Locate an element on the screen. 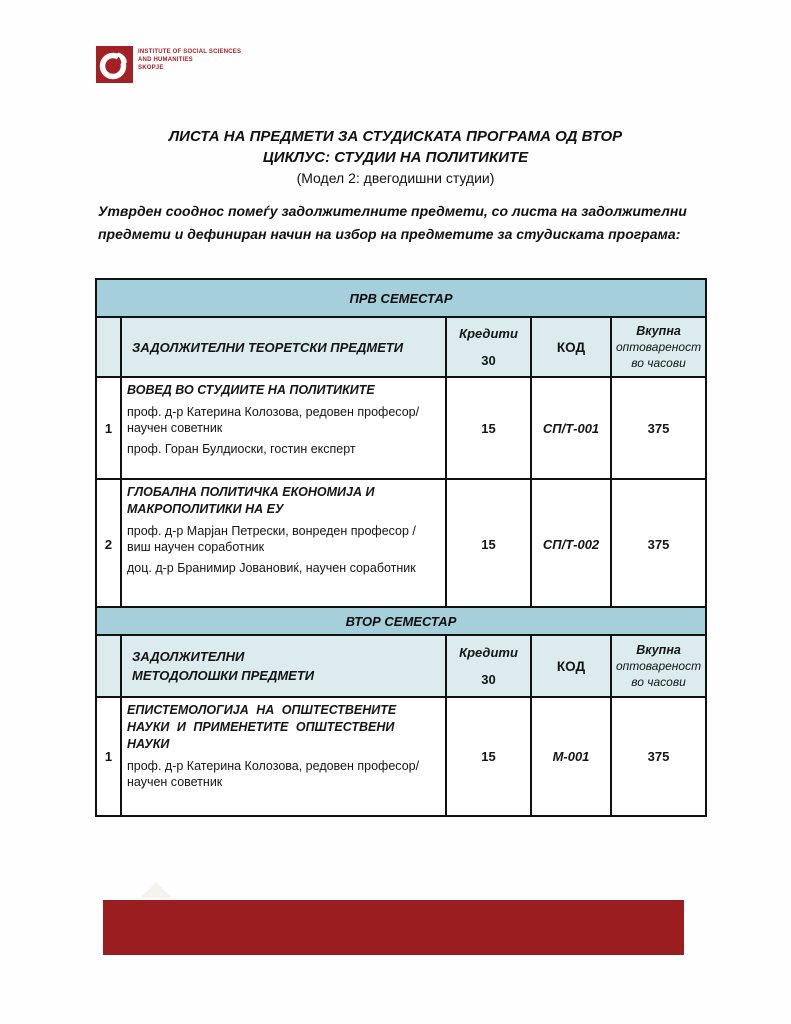 The height and width of the screenshot is (1024, 791). header-subjects-cell: ЗАДОЛЖИТЕЛНИ ТЕОРЕТСКИ ПРЕДМЕТИ is located at coordinates (283, 347).